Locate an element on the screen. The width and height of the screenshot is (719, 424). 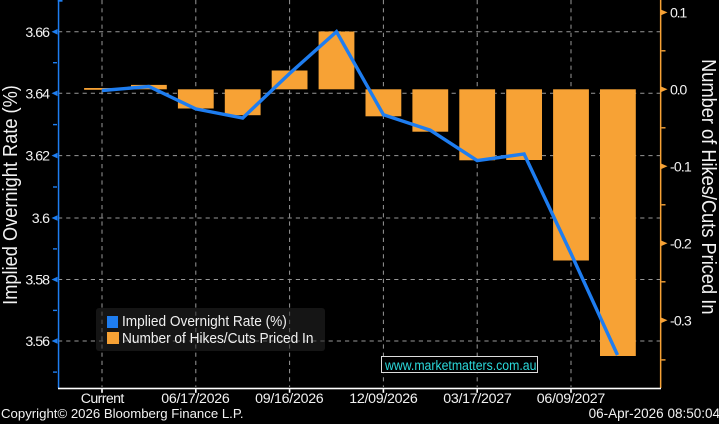
svg-text: 03/17/2027 is located at coordinates (477, 399).